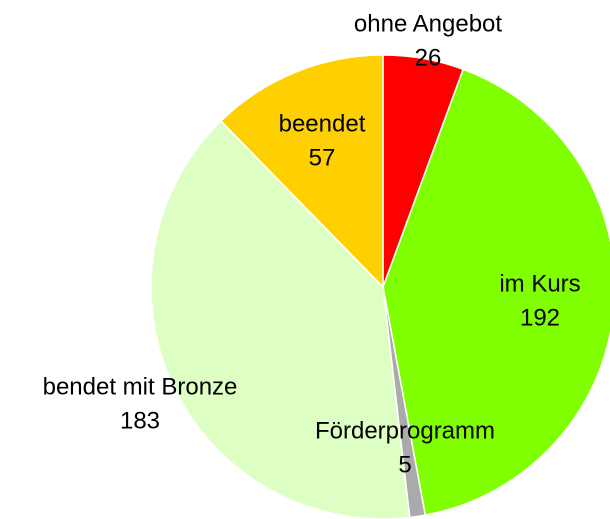  Describe the element at coordinates (140, 420) in the screenshot. I see `slice-value: 183` at that location.